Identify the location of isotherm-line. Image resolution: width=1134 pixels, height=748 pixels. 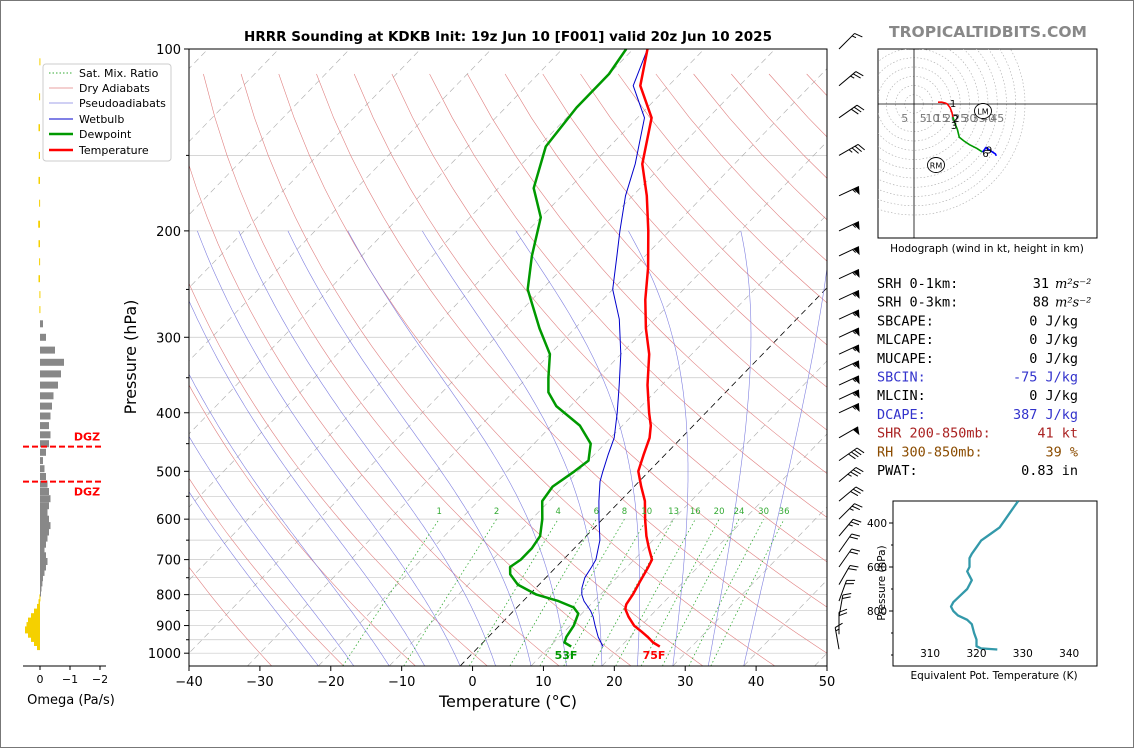
(678, 513).